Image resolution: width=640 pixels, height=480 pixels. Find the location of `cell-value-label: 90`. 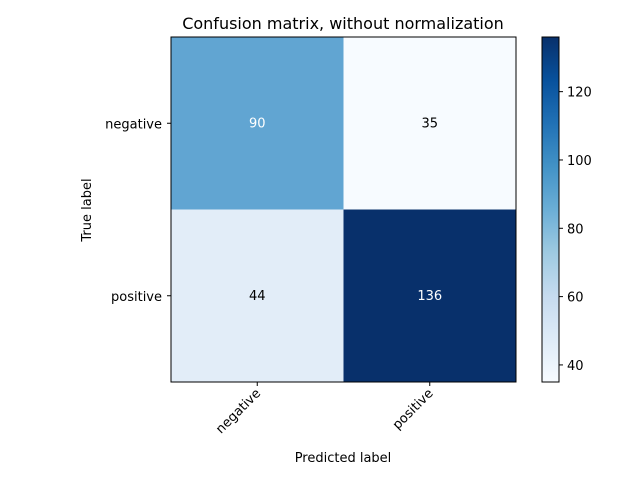

cell-value-label: 90 is located at coordinates (257, 123).